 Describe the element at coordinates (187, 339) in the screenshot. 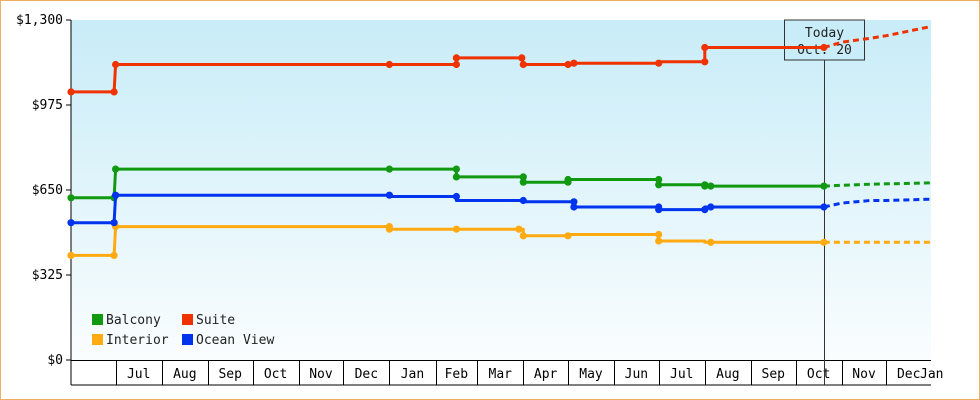

I see `legend-swatch-ocean-view` at that location.